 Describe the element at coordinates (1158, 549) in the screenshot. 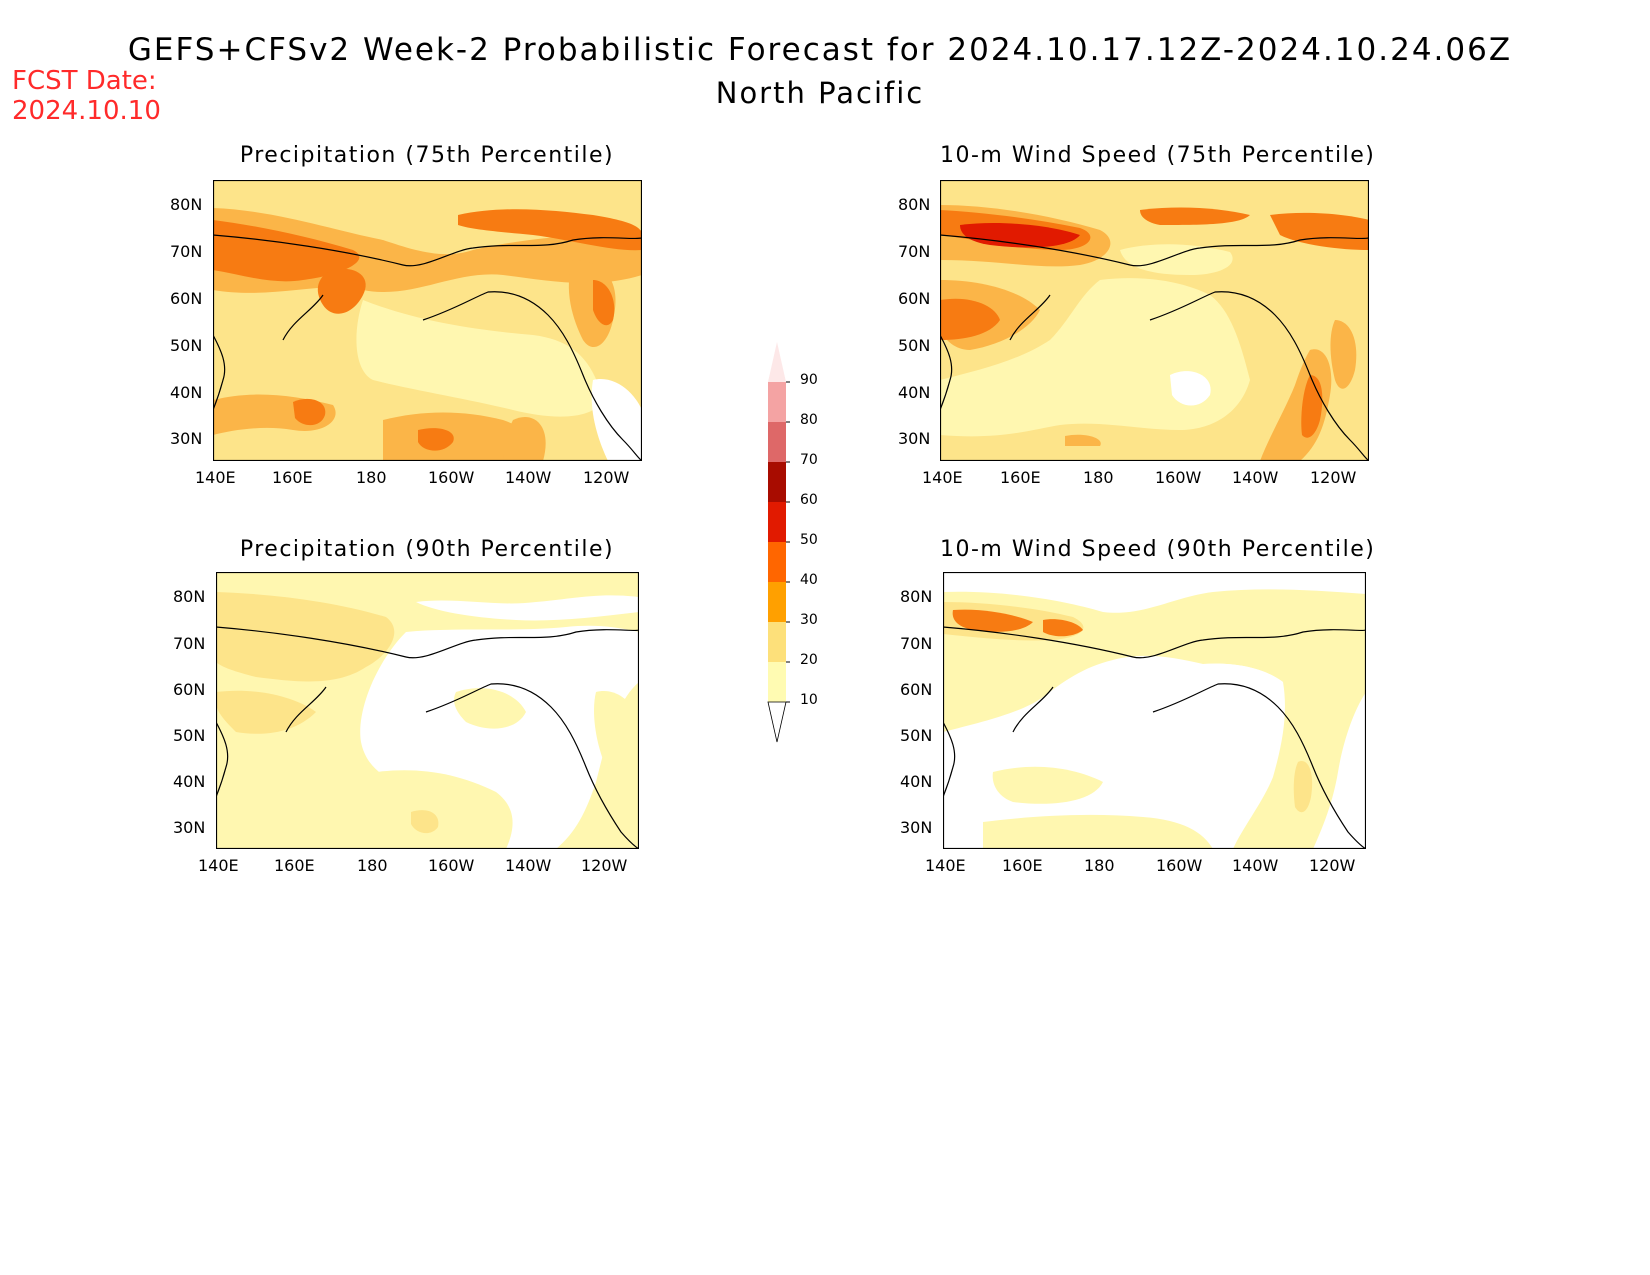

I see `panel-title-wind-90: 10-m Wind Speed (90th Percentile)` at that location.